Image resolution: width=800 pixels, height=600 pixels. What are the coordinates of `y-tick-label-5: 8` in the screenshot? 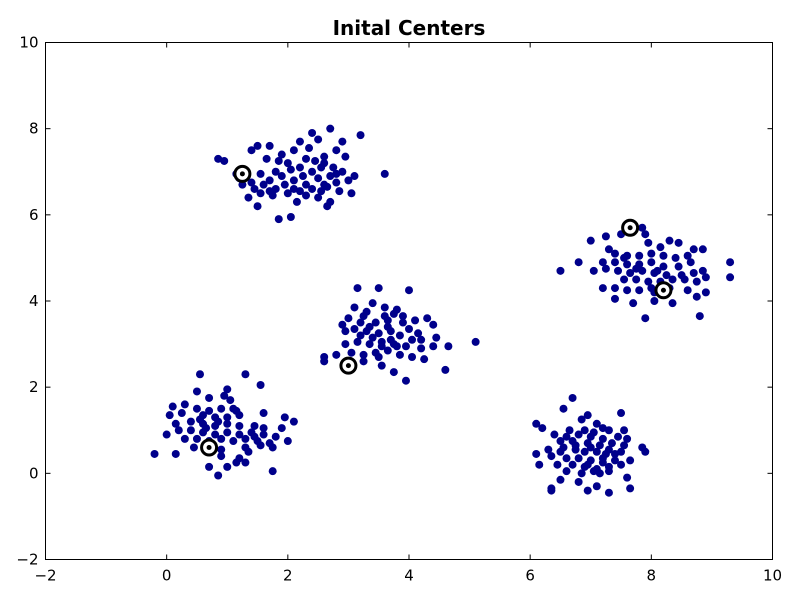 It's located at (34, 129).